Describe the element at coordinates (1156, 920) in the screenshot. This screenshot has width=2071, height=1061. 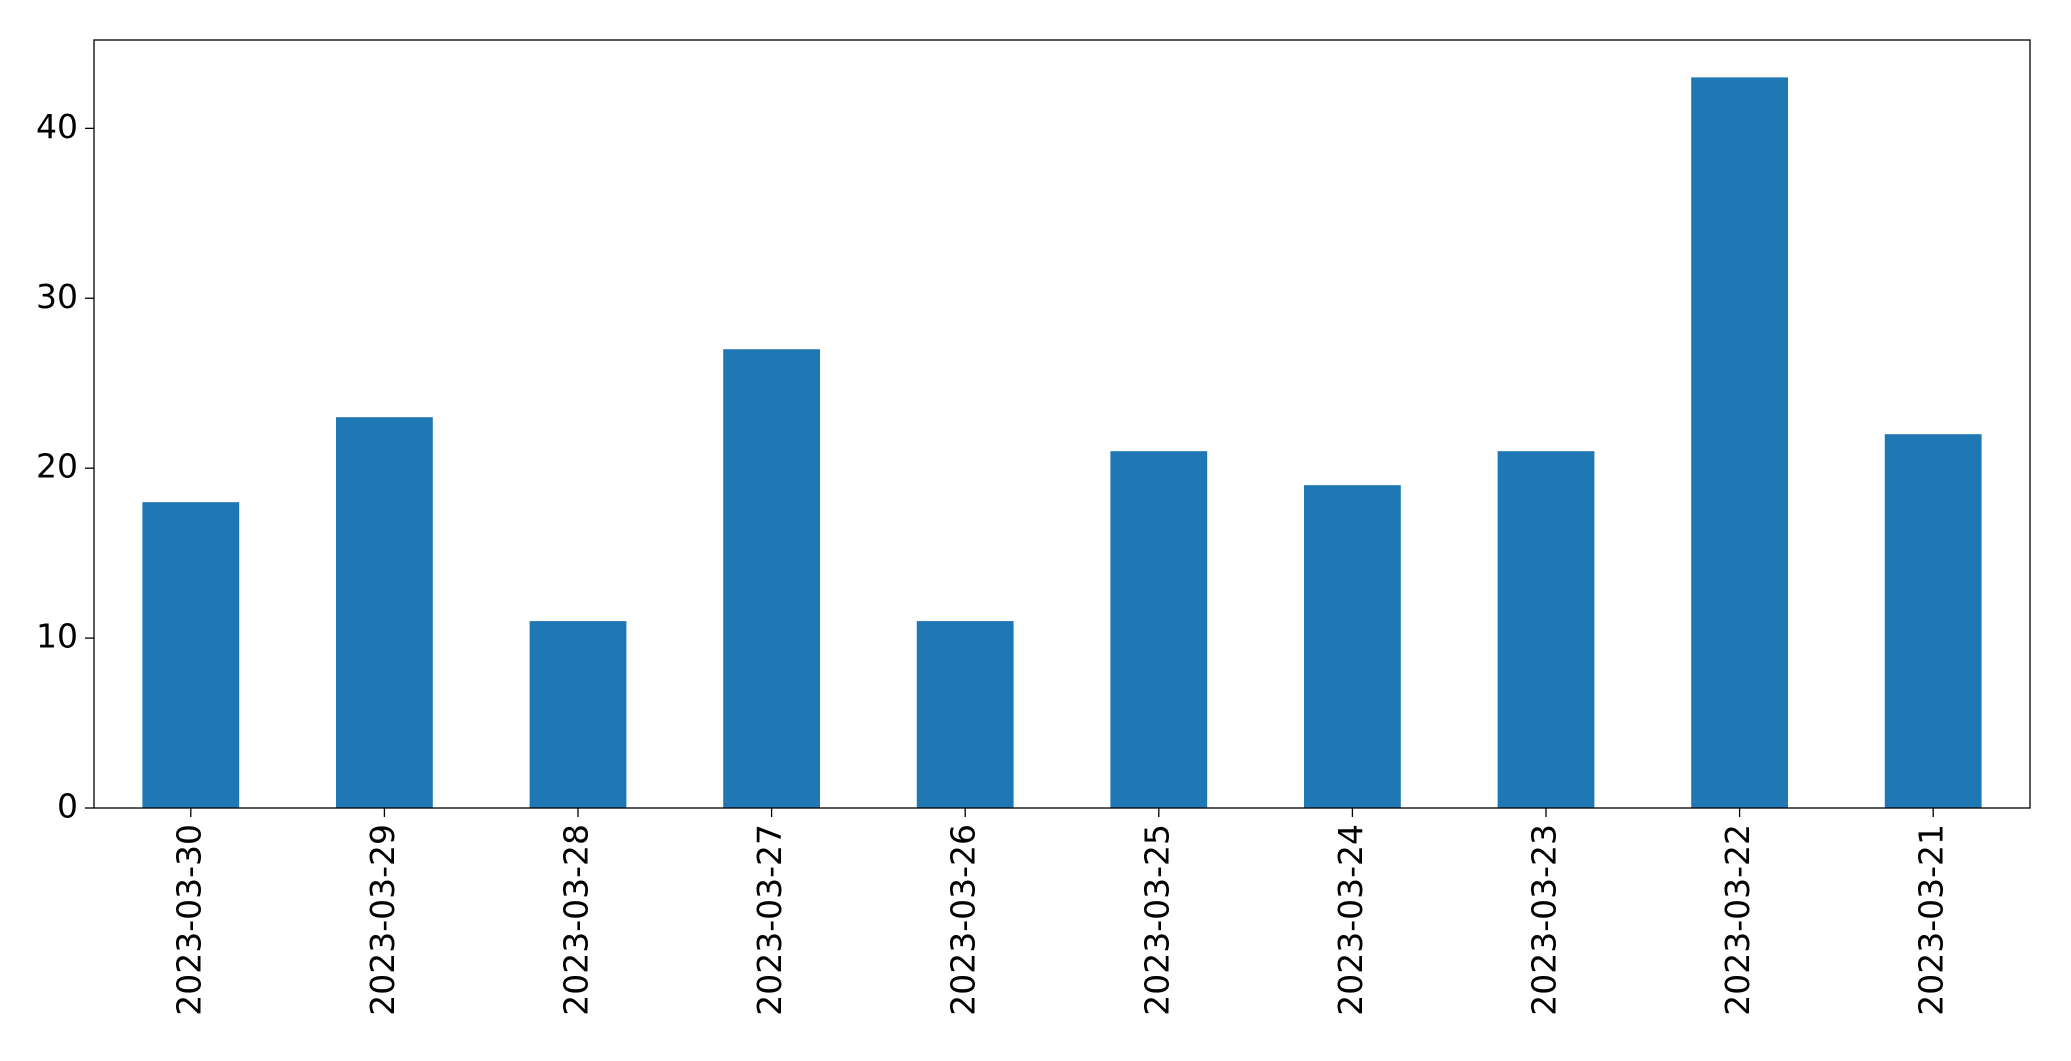
I see `x-tick-label: 2023-03-25` at that location.